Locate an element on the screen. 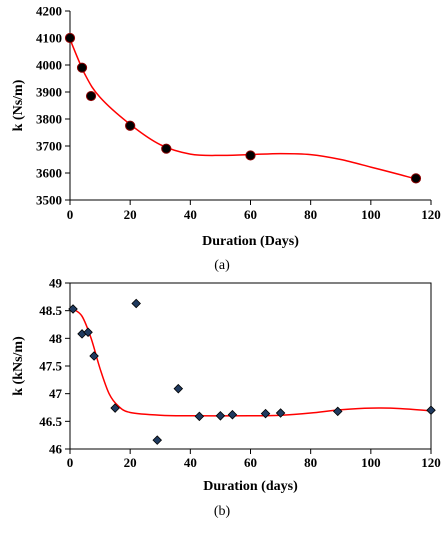 This screenshot has height=550, width=444. y-axis-title: k (kNs/m) is located at coordinates (18, 366).